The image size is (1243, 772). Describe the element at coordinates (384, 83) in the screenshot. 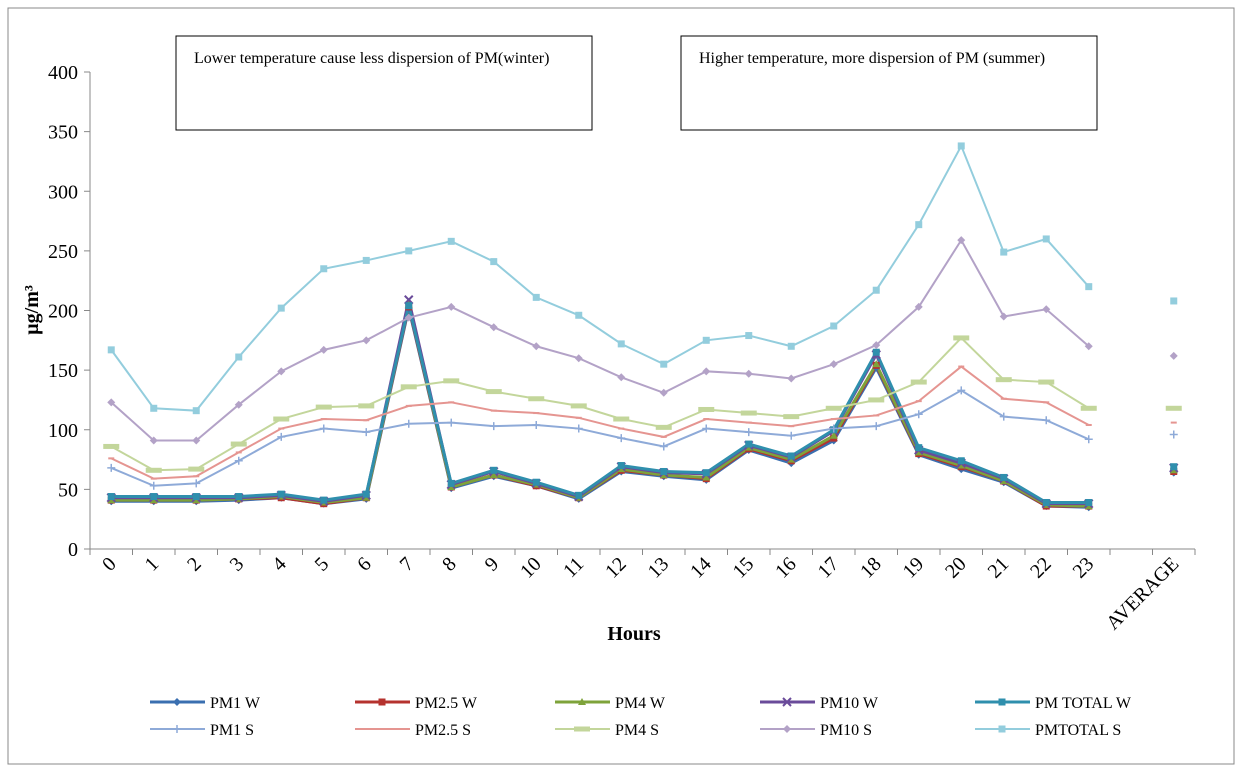

I see `annotation-box` at that location.